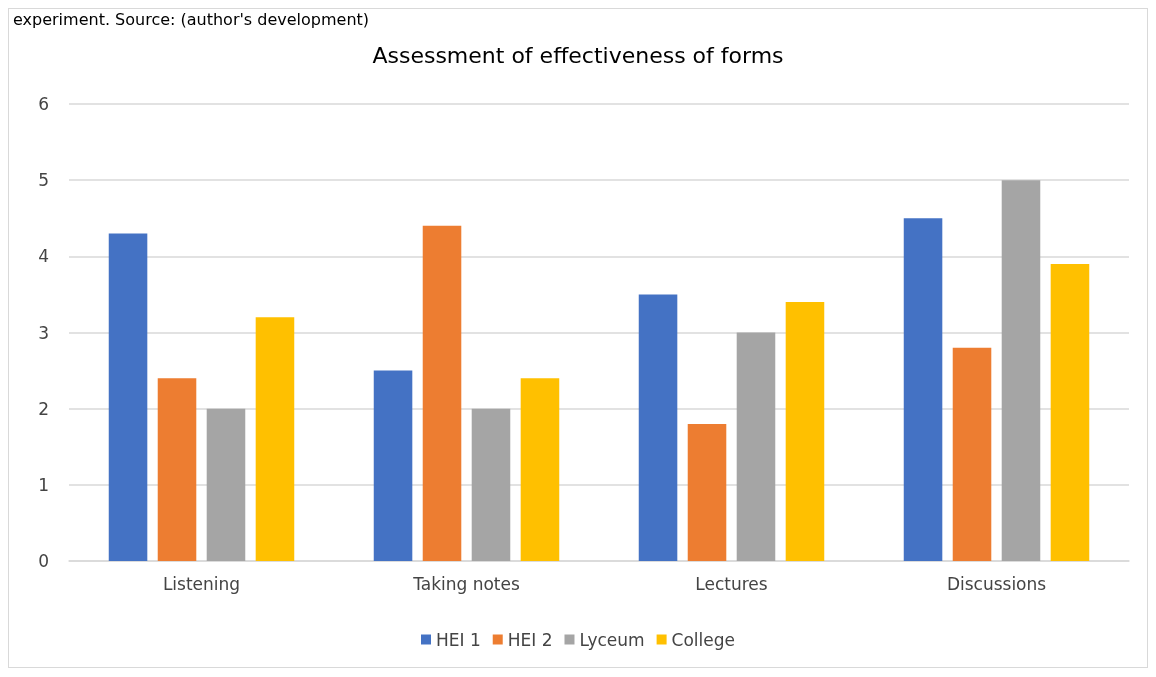  I want to click on x-tick-label: Listening, so click(201, 583).